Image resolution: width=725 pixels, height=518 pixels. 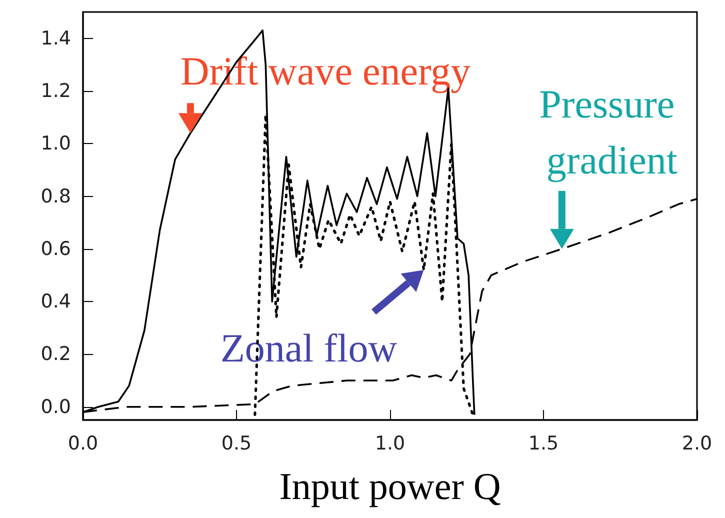 I want to click on y-tick-label: 0.4, so click(x=55, y=301).